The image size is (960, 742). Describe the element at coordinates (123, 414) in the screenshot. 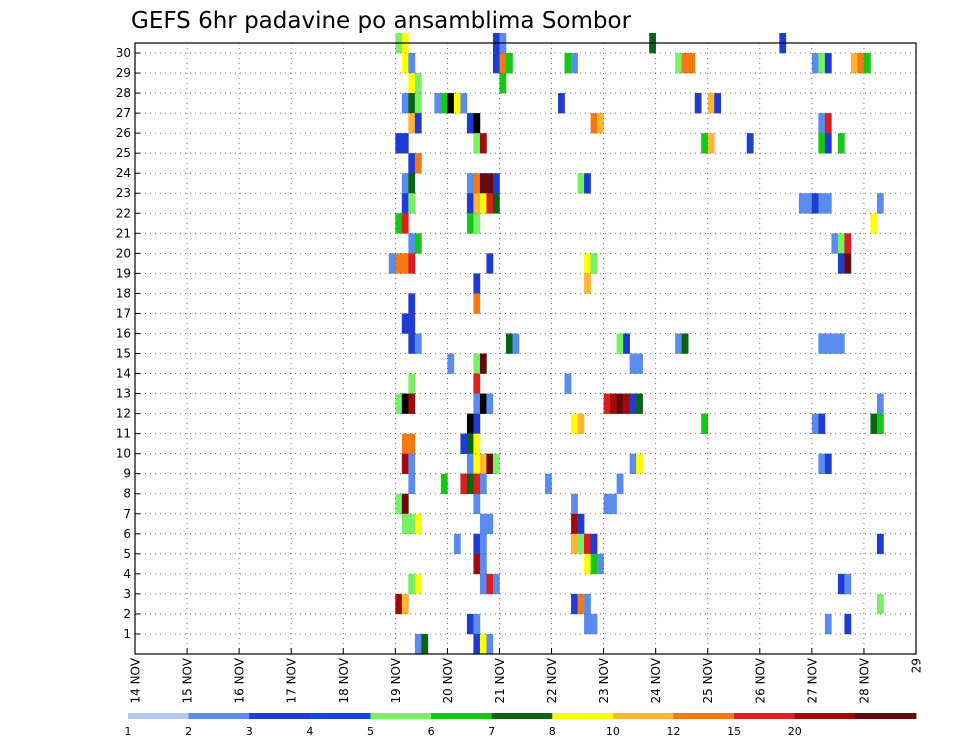

I see `y-tick-label: 12` at that location.